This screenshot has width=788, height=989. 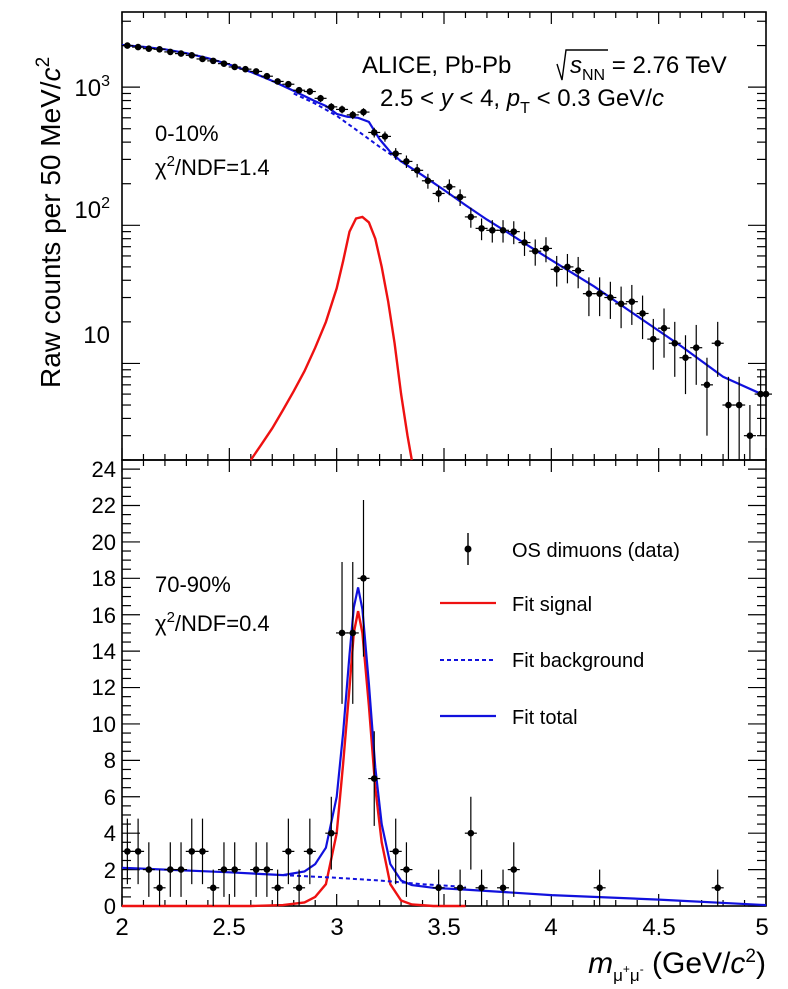 I want to click on bottom-ytick-label-0: 0, so click(x=110, y=906).